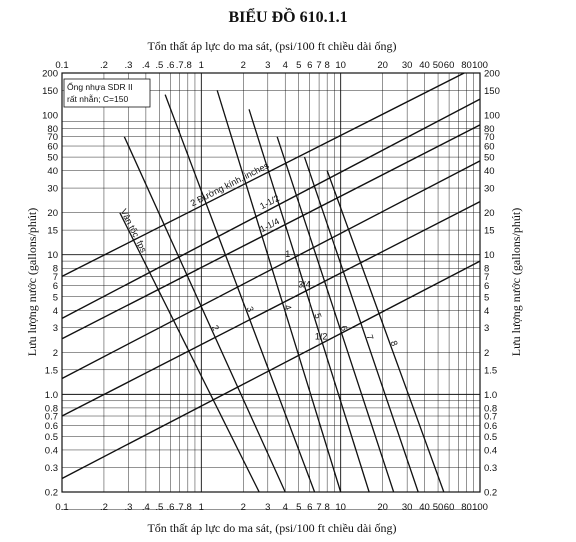 The image size is (576, 542). I want to click on y-tick-label-right: 0.3, so click(490, 468).